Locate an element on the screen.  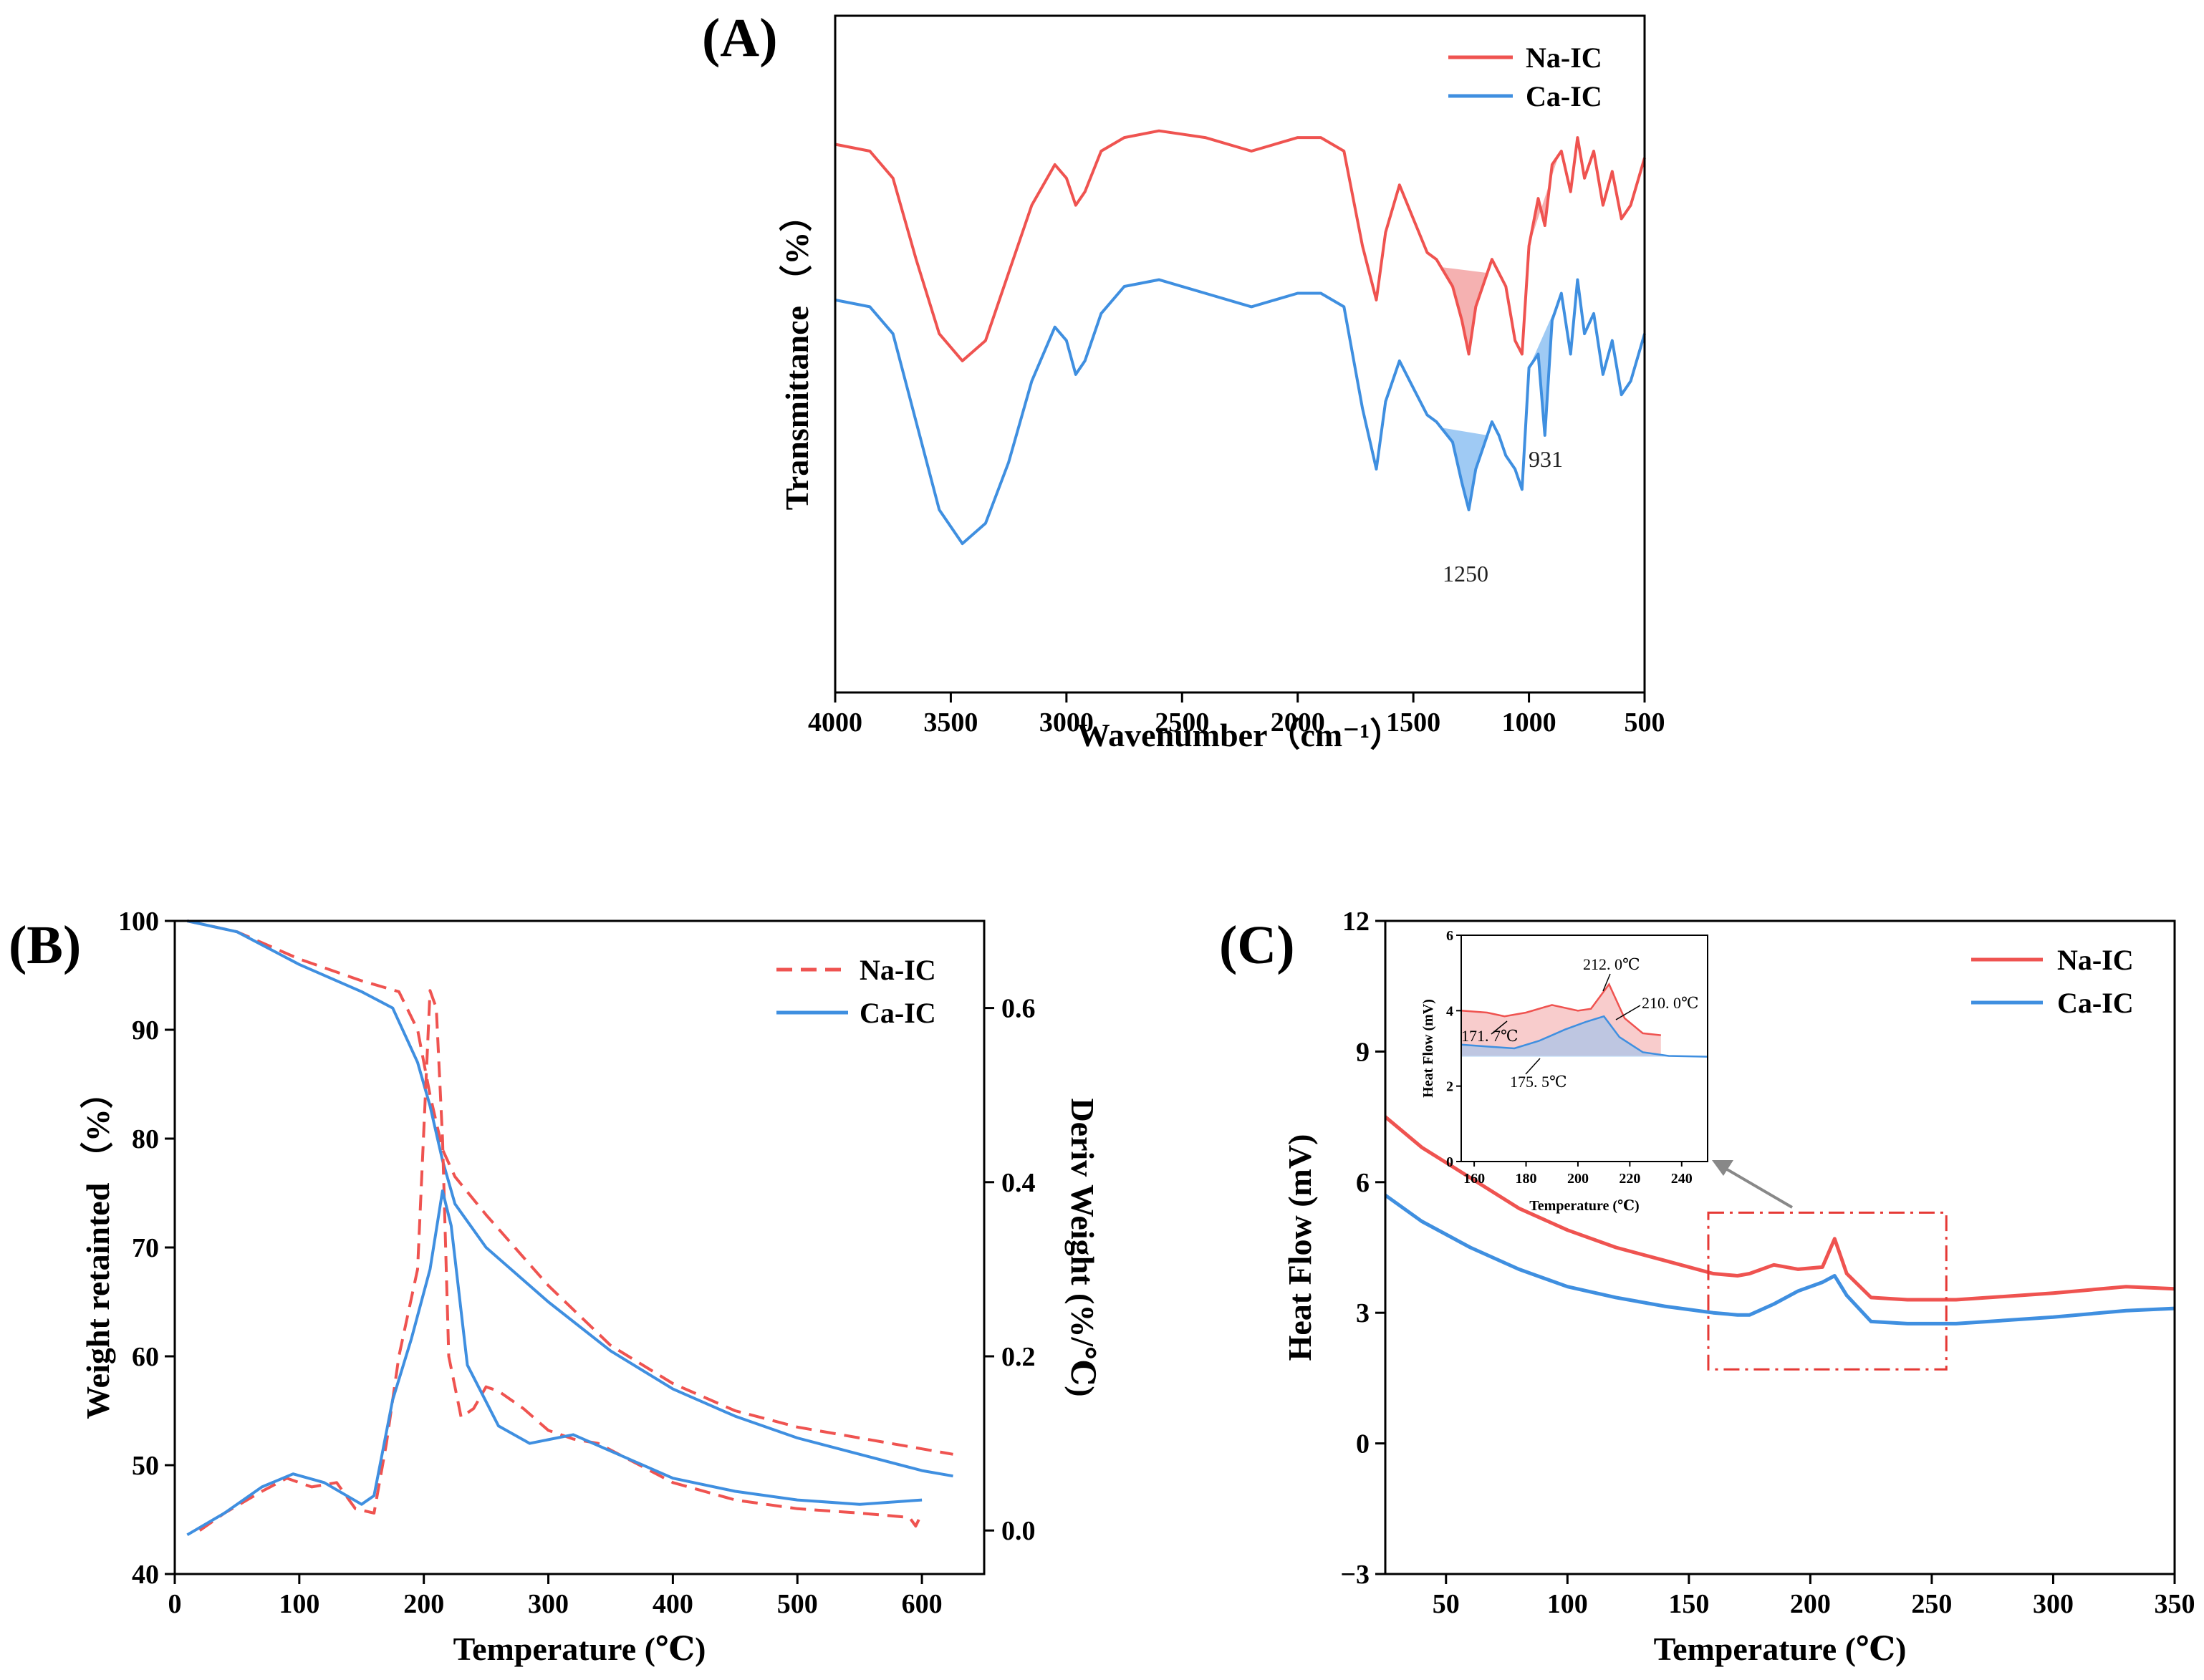
x-tick-label: 600 is located at coordinates (922, 1604).